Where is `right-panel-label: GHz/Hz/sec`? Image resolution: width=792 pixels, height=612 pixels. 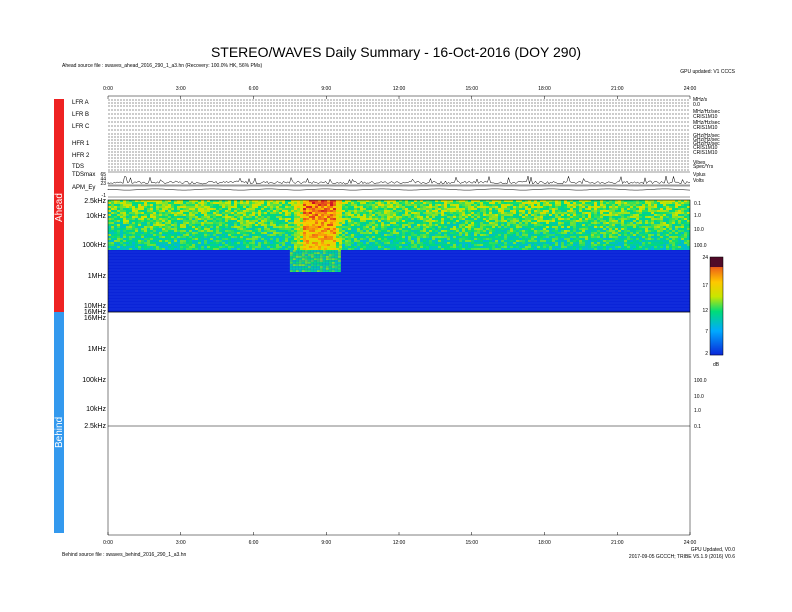
right-panel-label: GHz/Hz/sec is located at coordinates (706, 140).